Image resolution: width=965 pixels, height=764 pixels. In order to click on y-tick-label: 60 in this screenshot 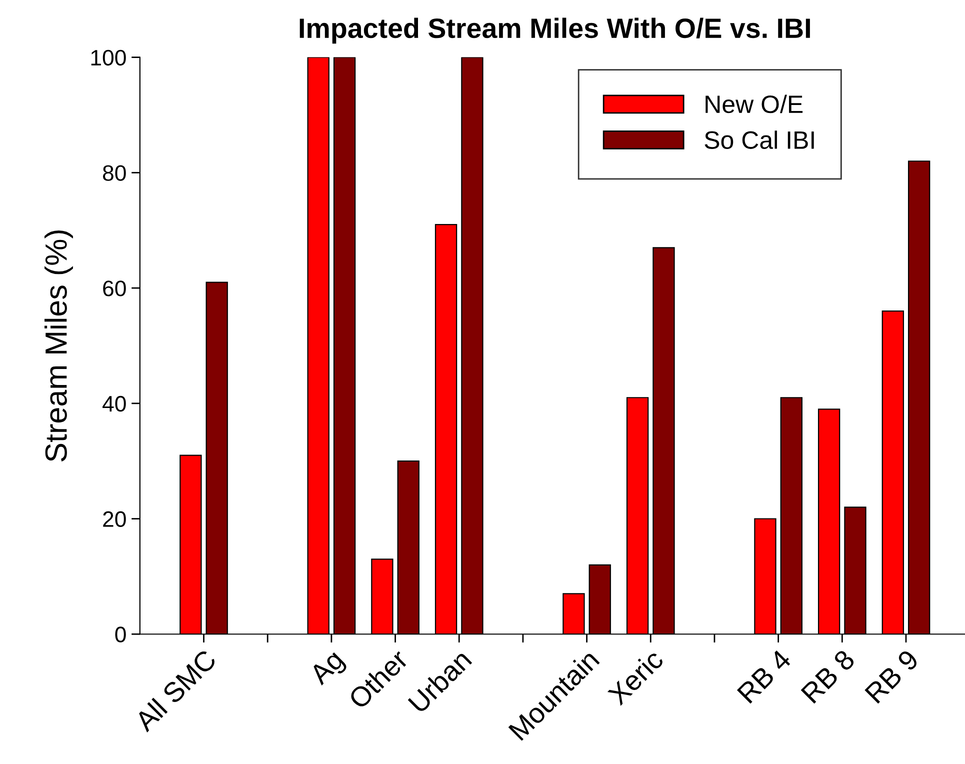, I will do `click(114, 288)`.